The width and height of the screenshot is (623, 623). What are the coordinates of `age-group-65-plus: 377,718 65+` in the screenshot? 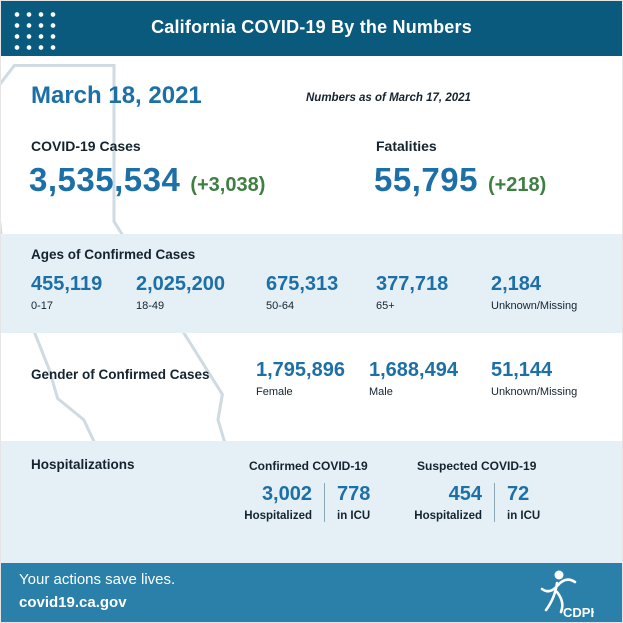 It's located at (412, 292).